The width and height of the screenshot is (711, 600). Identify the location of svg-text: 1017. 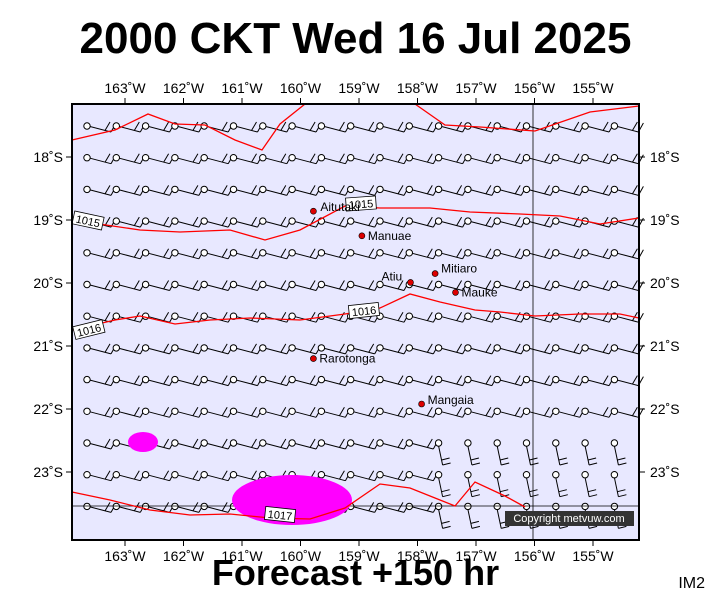
(280, 516).